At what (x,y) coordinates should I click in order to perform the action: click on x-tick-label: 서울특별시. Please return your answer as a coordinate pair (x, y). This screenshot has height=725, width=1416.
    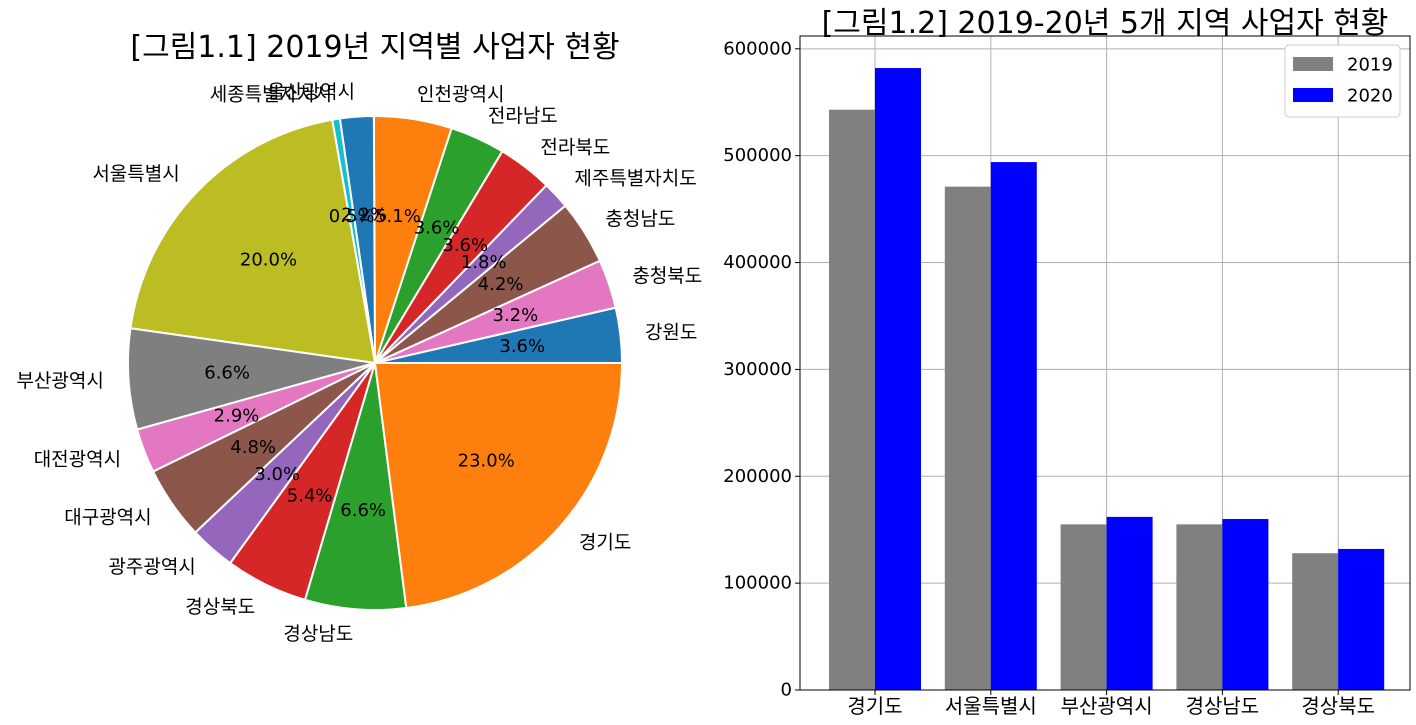
    Looking at the image, I should click on (991, 706).